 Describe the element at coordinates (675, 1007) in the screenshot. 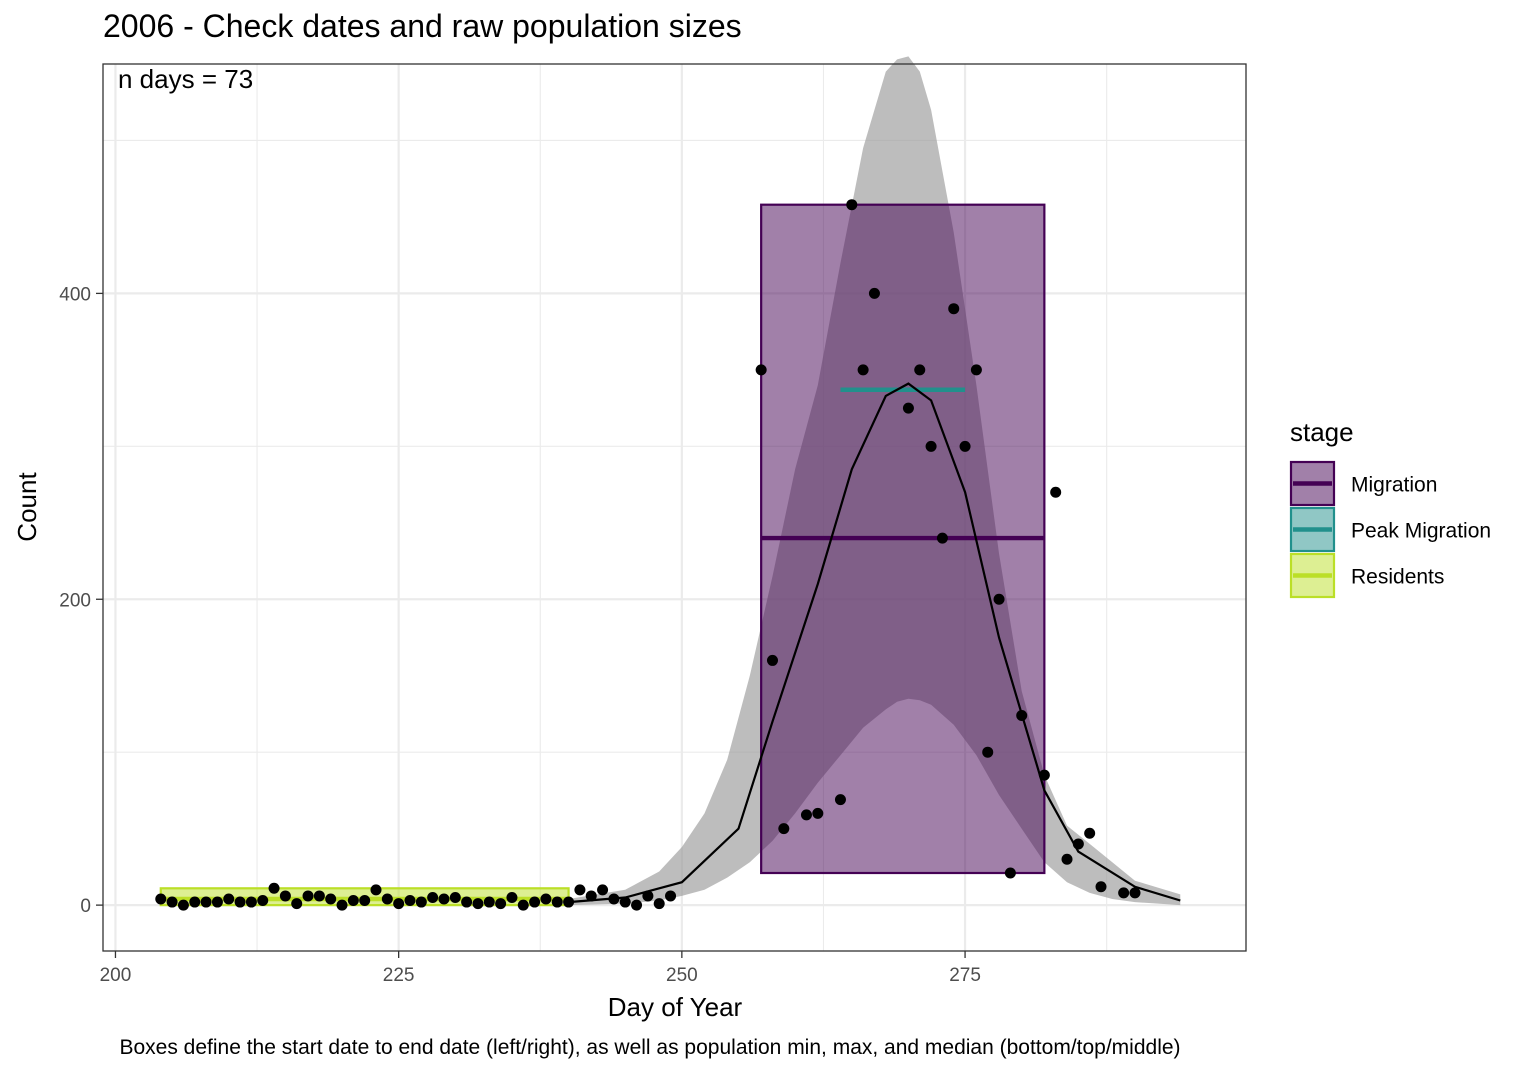

I see `x-axis-title: Day of Year` at that location.